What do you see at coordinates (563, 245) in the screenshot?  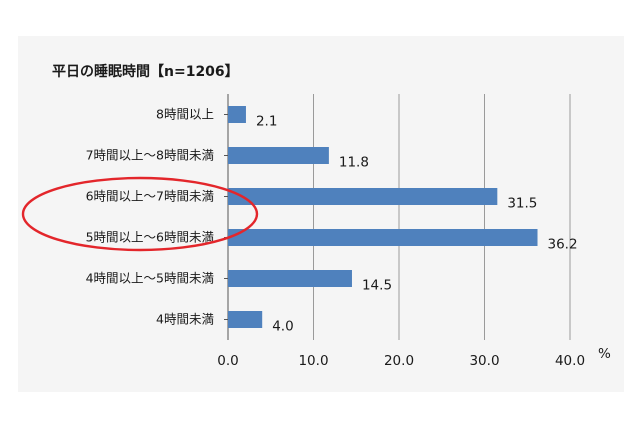 I see `data-label: 36.2` at bounding box center [563, 245].